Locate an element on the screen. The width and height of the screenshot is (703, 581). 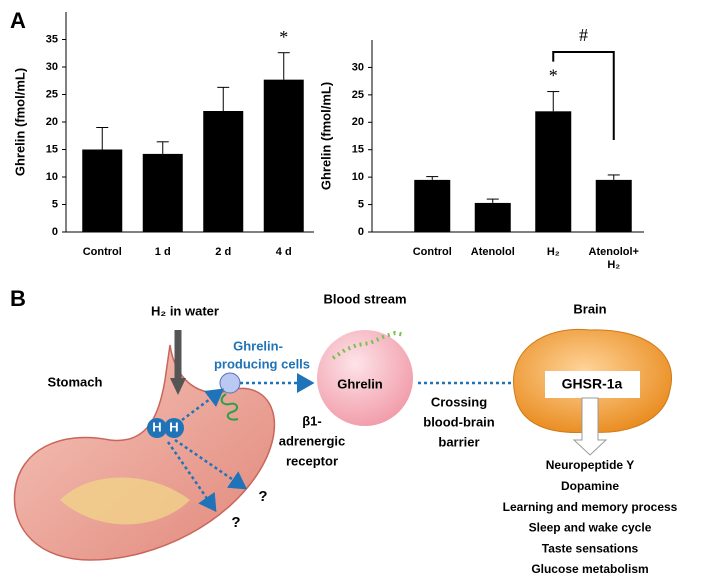
x-tick-label: 1 d is located at coordinates (163, 252).